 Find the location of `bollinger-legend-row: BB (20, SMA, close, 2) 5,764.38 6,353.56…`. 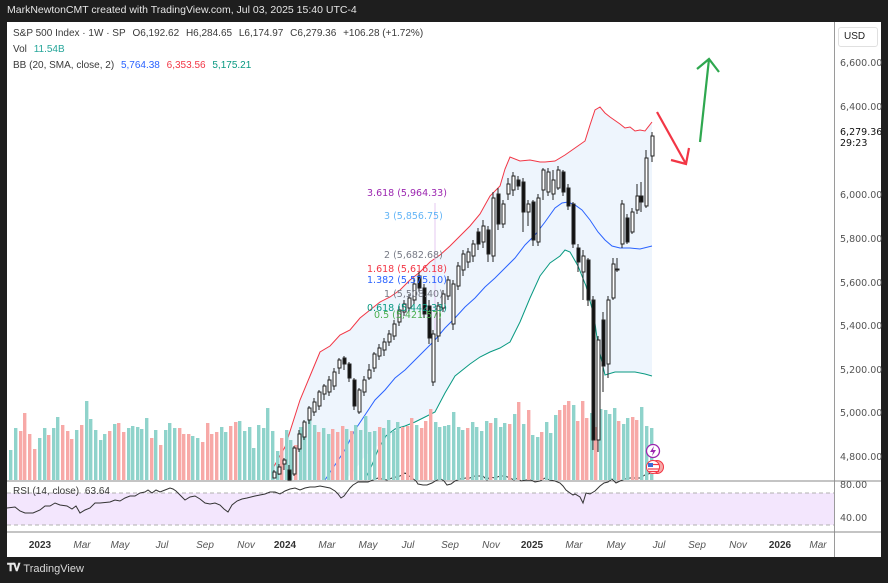

bollinger-legend-row: BB (20, SMA, close, 2) 5,764.38 6,353.56… is located at coordinates (218, 66).